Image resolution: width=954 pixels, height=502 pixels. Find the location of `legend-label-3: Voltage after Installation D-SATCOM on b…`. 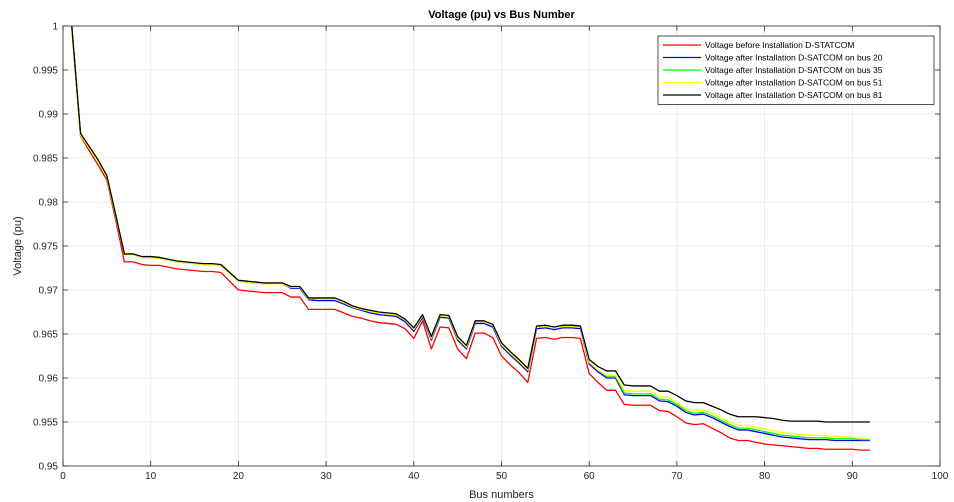

legend-label-3: Voltage after Installation D-SATCOM on b… is located at coordinates (794, 70).